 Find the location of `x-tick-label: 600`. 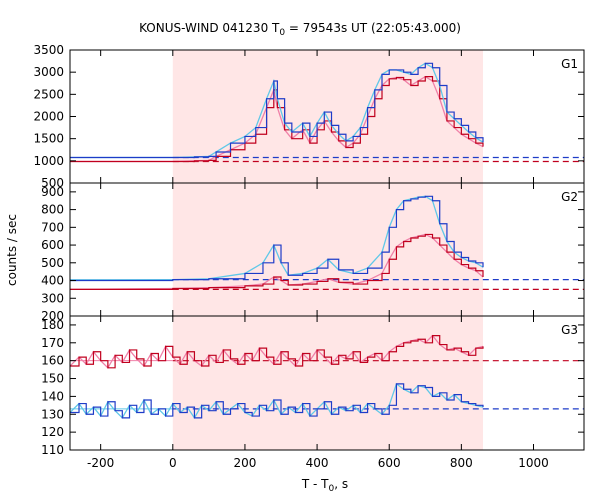

x-tick-label: 600 is located at coordinates (389, 463).